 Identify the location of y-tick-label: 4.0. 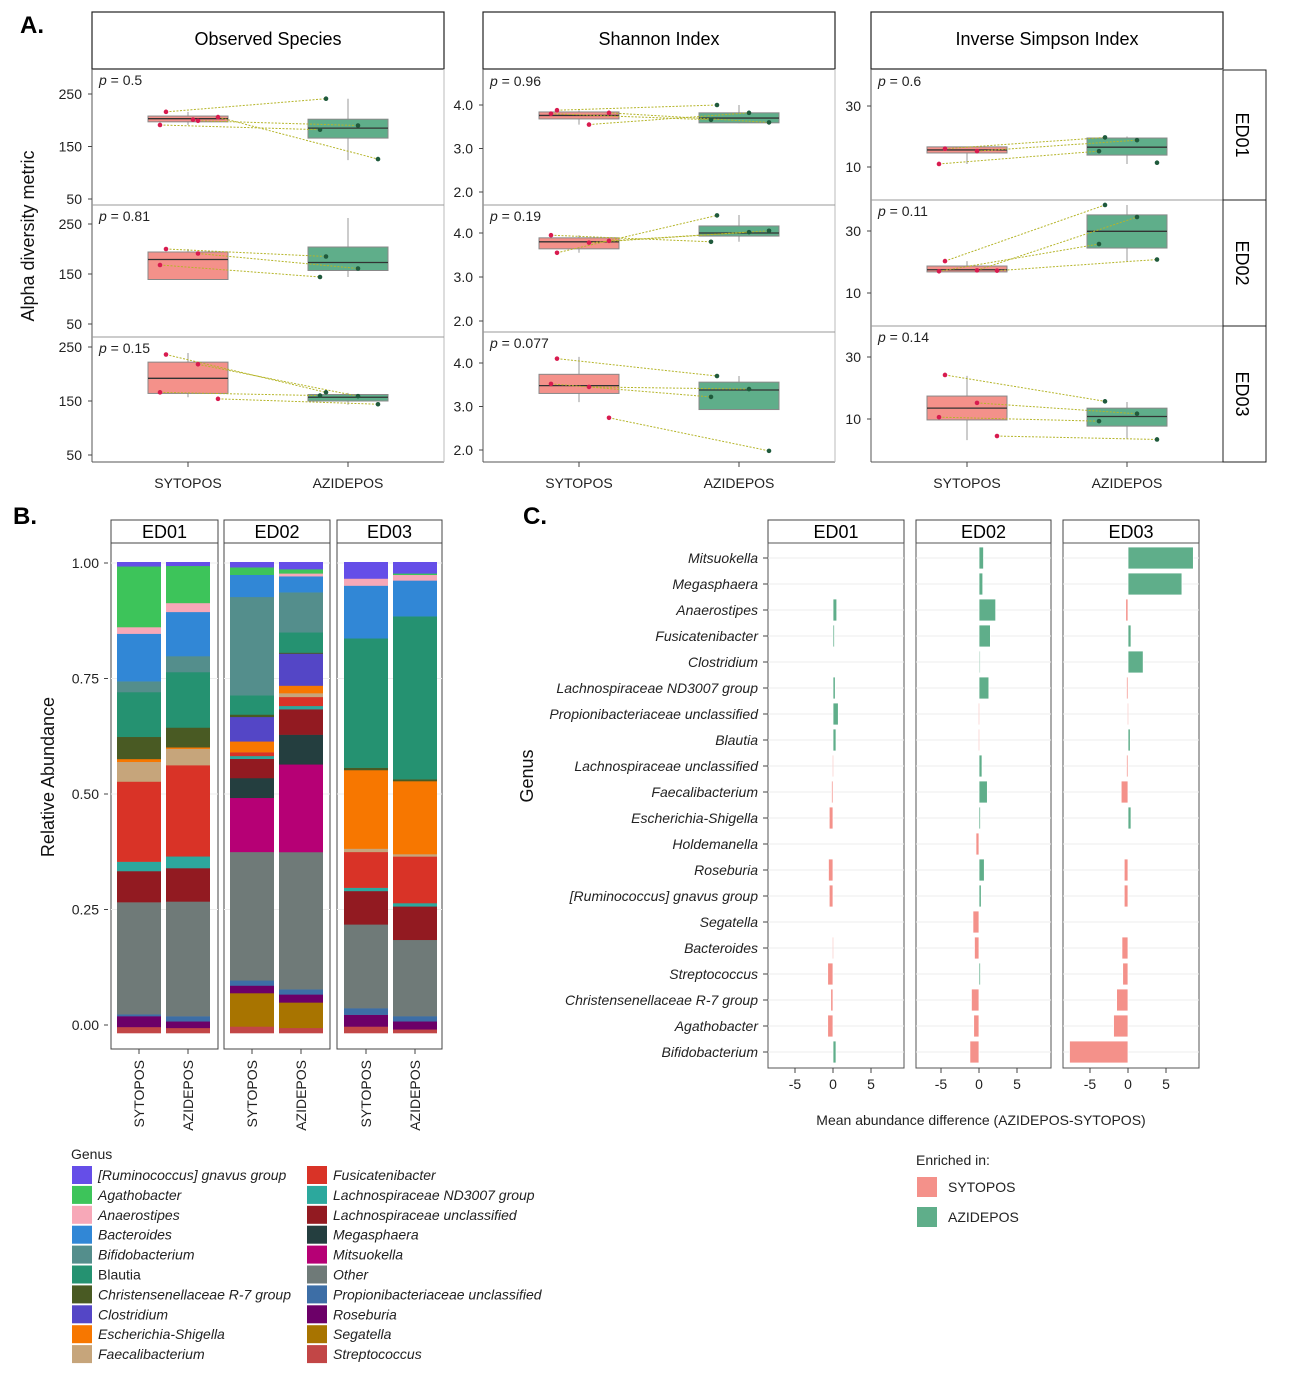
(464, 363).